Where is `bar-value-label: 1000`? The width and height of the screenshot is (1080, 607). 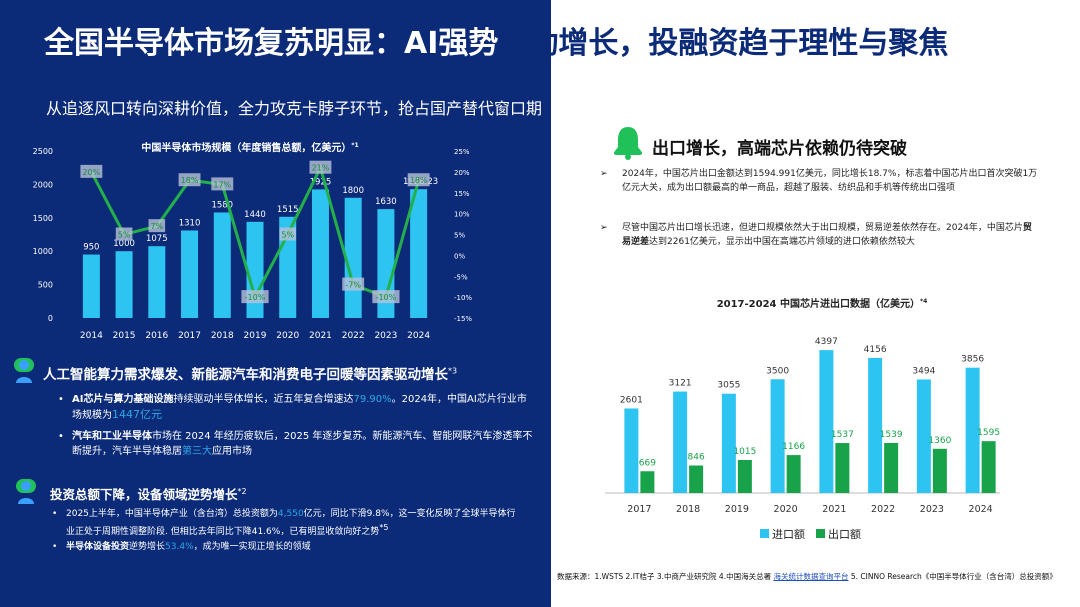 bar-value-label: 1000 is located at coordinates (124, 244).